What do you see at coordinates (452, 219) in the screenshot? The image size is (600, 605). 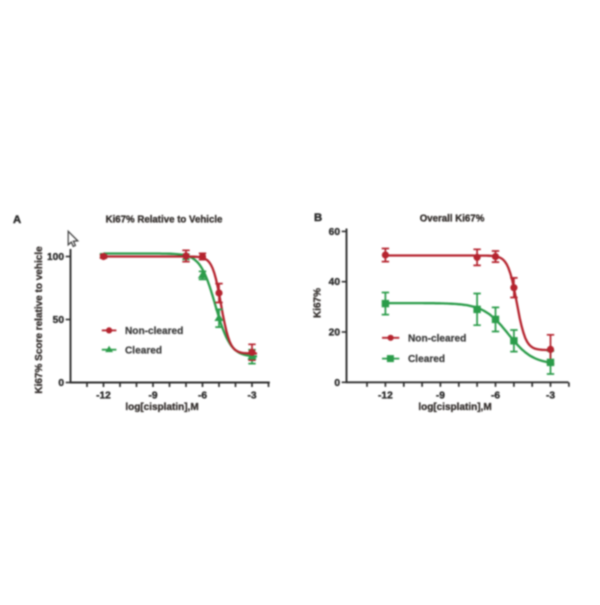 I see `svg-text: Overall Ki67%` at bounding box center [452, 219].